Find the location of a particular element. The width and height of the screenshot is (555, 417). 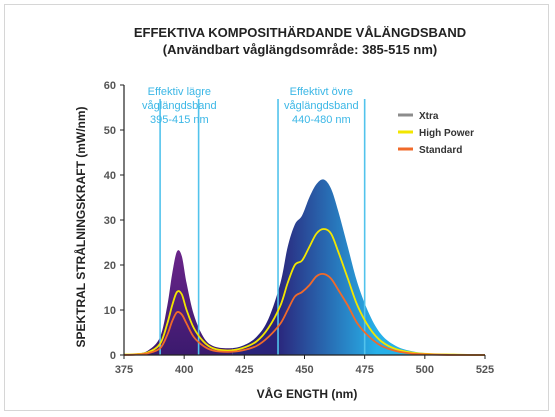

legend-label-standard: Standard is located at coordinates (440, 150).